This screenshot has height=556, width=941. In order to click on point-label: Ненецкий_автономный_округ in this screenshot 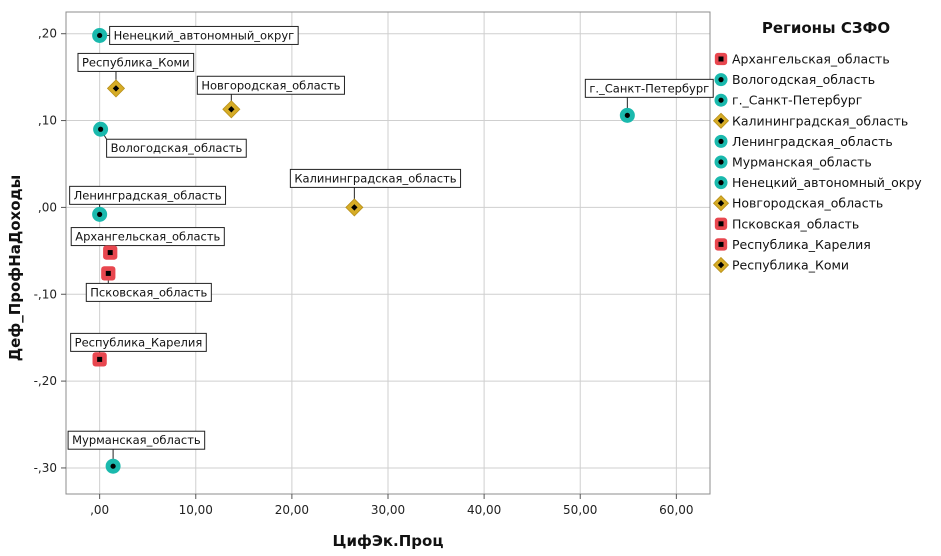, I will do `click(204, 35)`.